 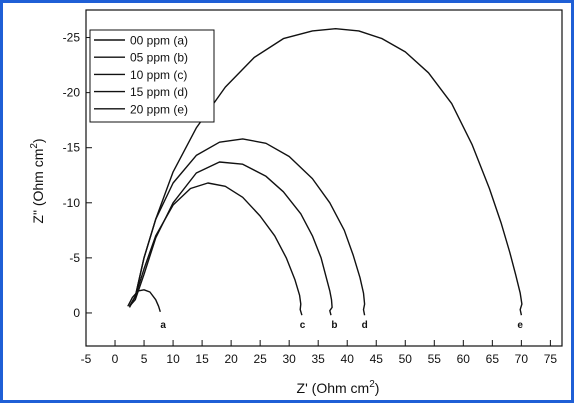 I want to click on y-tick-label: -5, so click(x=74, y=258).